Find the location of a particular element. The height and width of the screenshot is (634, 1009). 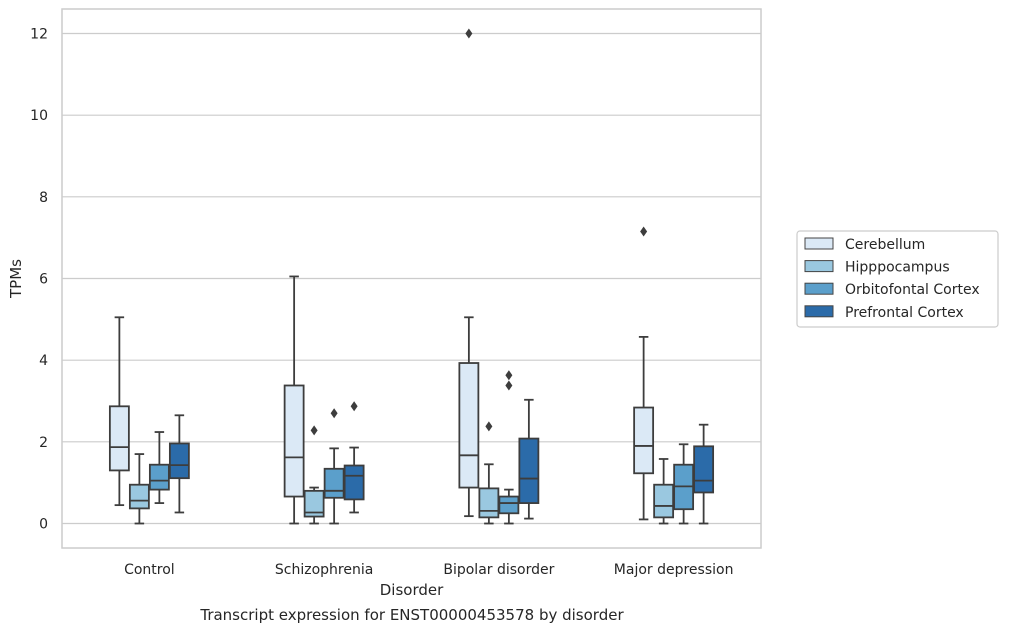

legend-frame is located at coordinates (897, 279).